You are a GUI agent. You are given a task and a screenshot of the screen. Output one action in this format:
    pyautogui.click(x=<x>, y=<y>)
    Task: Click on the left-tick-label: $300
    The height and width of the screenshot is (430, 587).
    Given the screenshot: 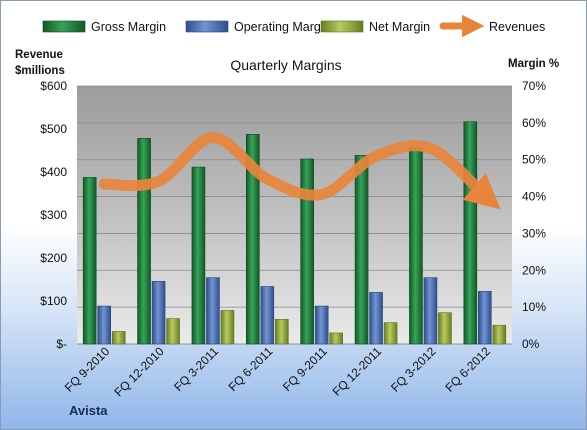 What is the action you would take?
    pyautogui.click(x=53, y=215)
    